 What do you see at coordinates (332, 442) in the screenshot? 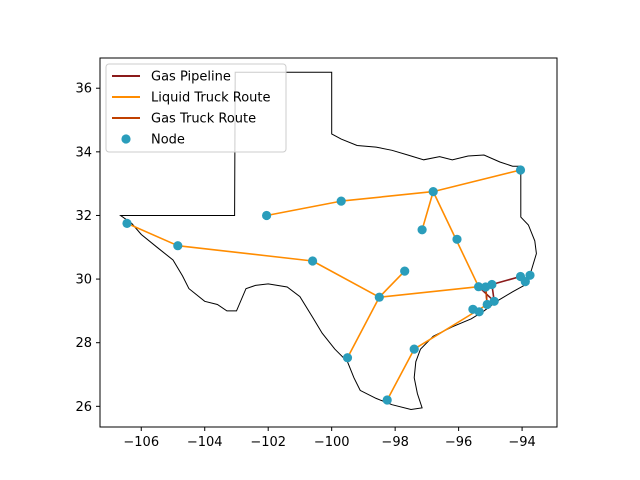
I see `x-tick-label: −100` at bounding box center [332, 442].